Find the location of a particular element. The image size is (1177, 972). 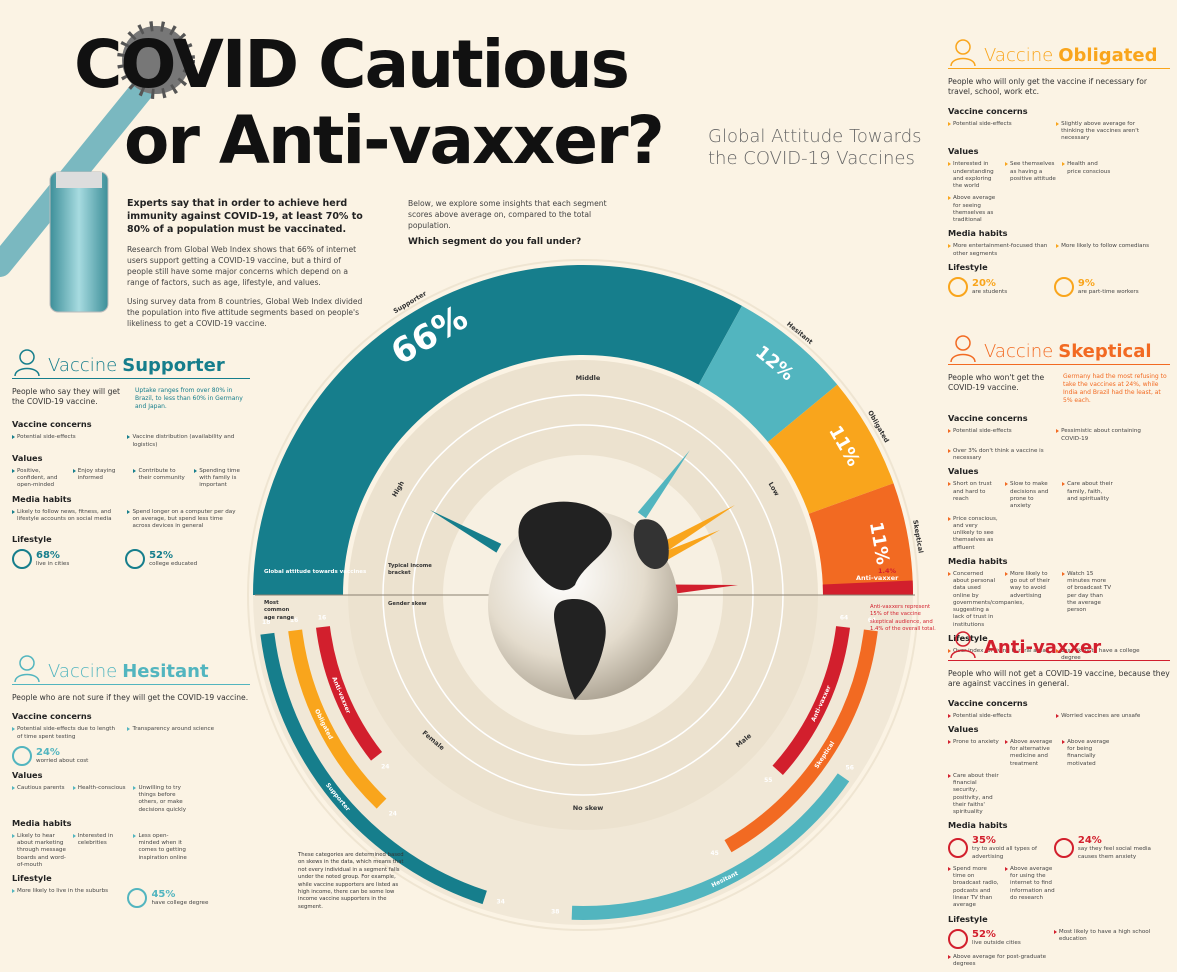

chart-title: Global attitude towards vaccines is located at coordinates (315, 572).